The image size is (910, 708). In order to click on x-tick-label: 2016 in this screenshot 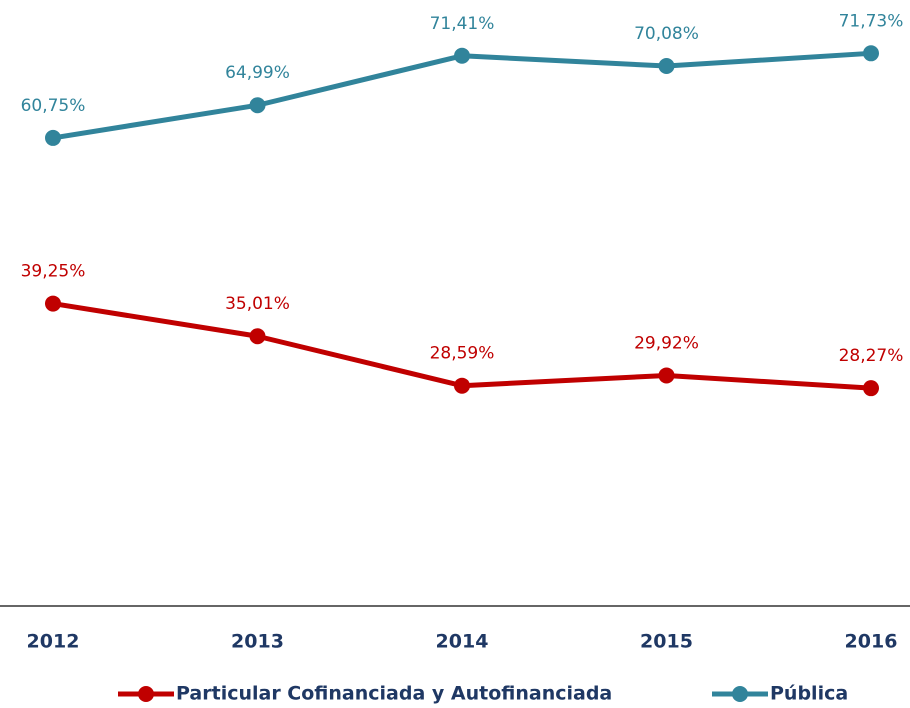, I will do `click(871, 642)`.